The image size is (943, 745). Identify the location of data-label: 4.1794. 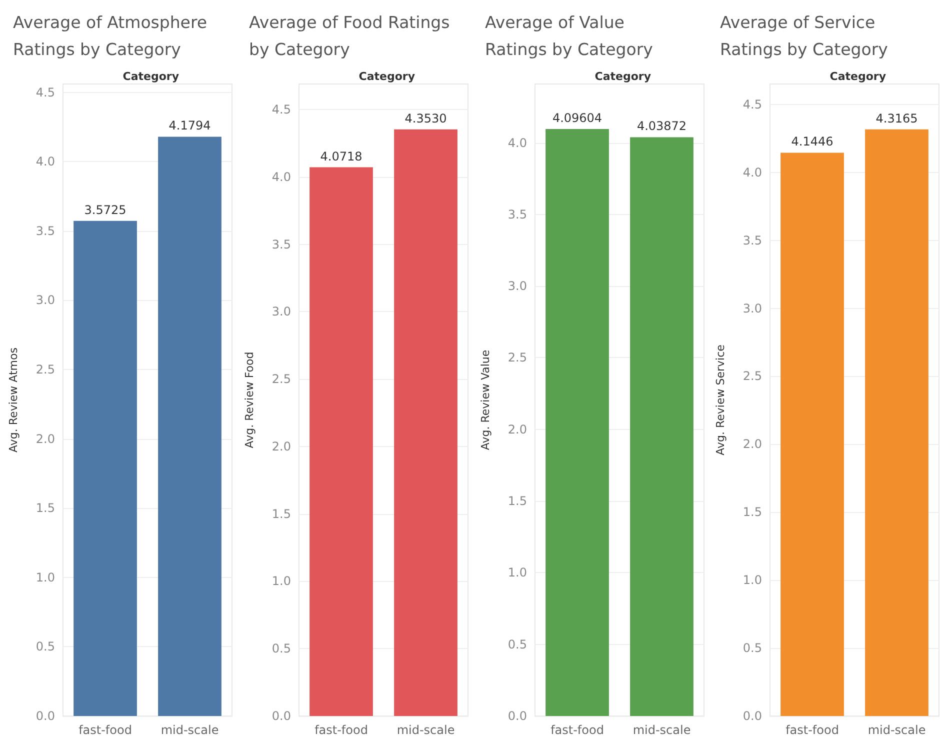
(189, 125).